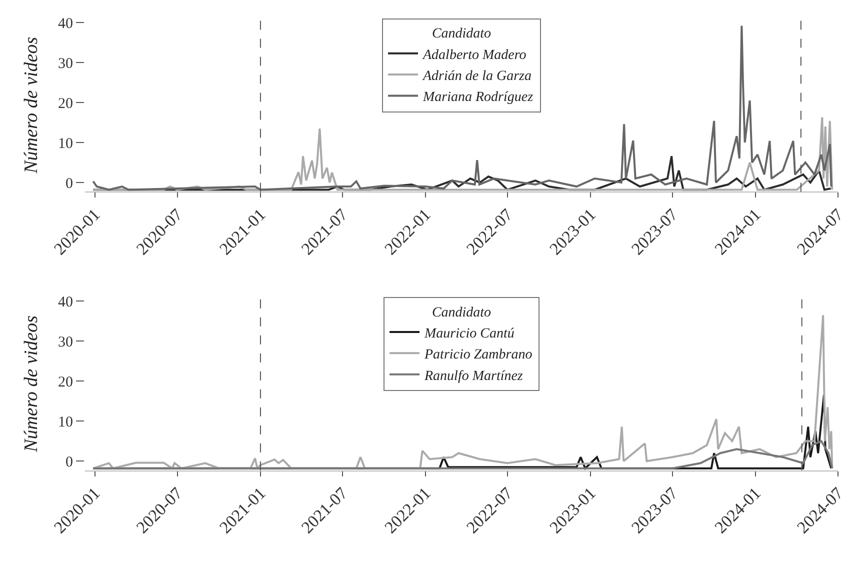  What do you see at coordinates (477, 76) in the screenshot?
I see `legend-label: Adrián de la Garza` at bounding box center [477, 76].